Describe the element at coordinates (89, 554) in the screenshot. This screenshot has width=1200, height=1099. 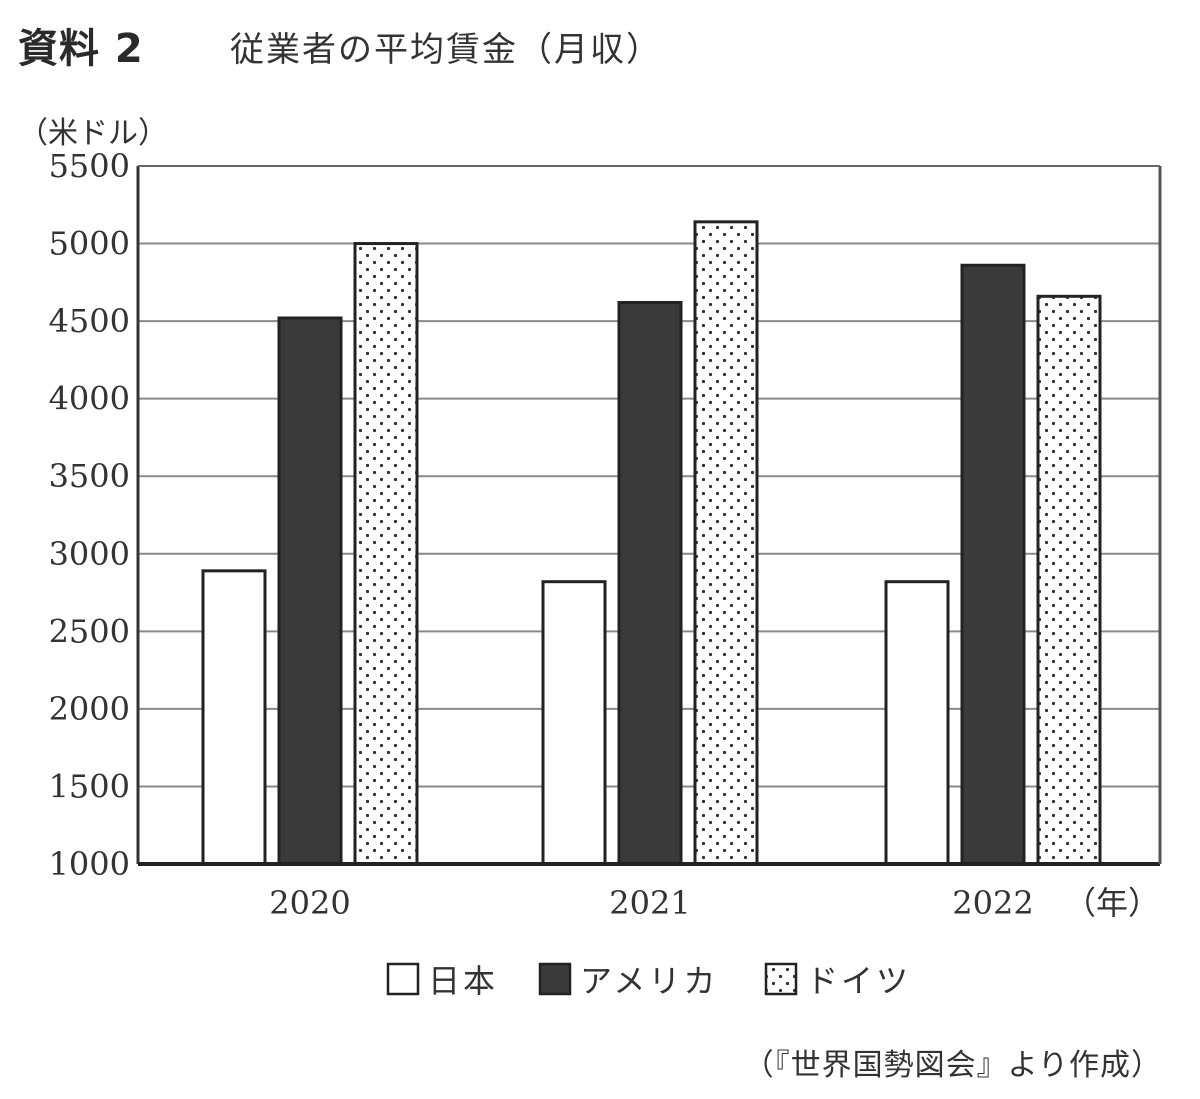
I see `y-tick-label: 3000` at that location.